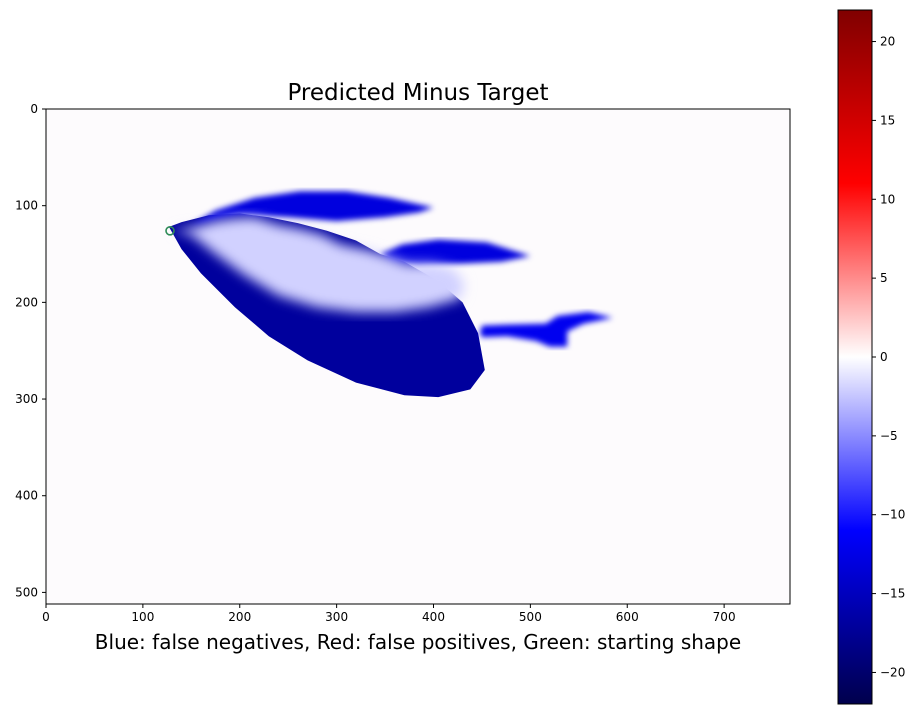 The image size is (920, 713). What do you see at coordinates (30, 350) in the screenshot?
I see `y-axis: 0 100 200 300 400 500` at bounding box center [30, 350].